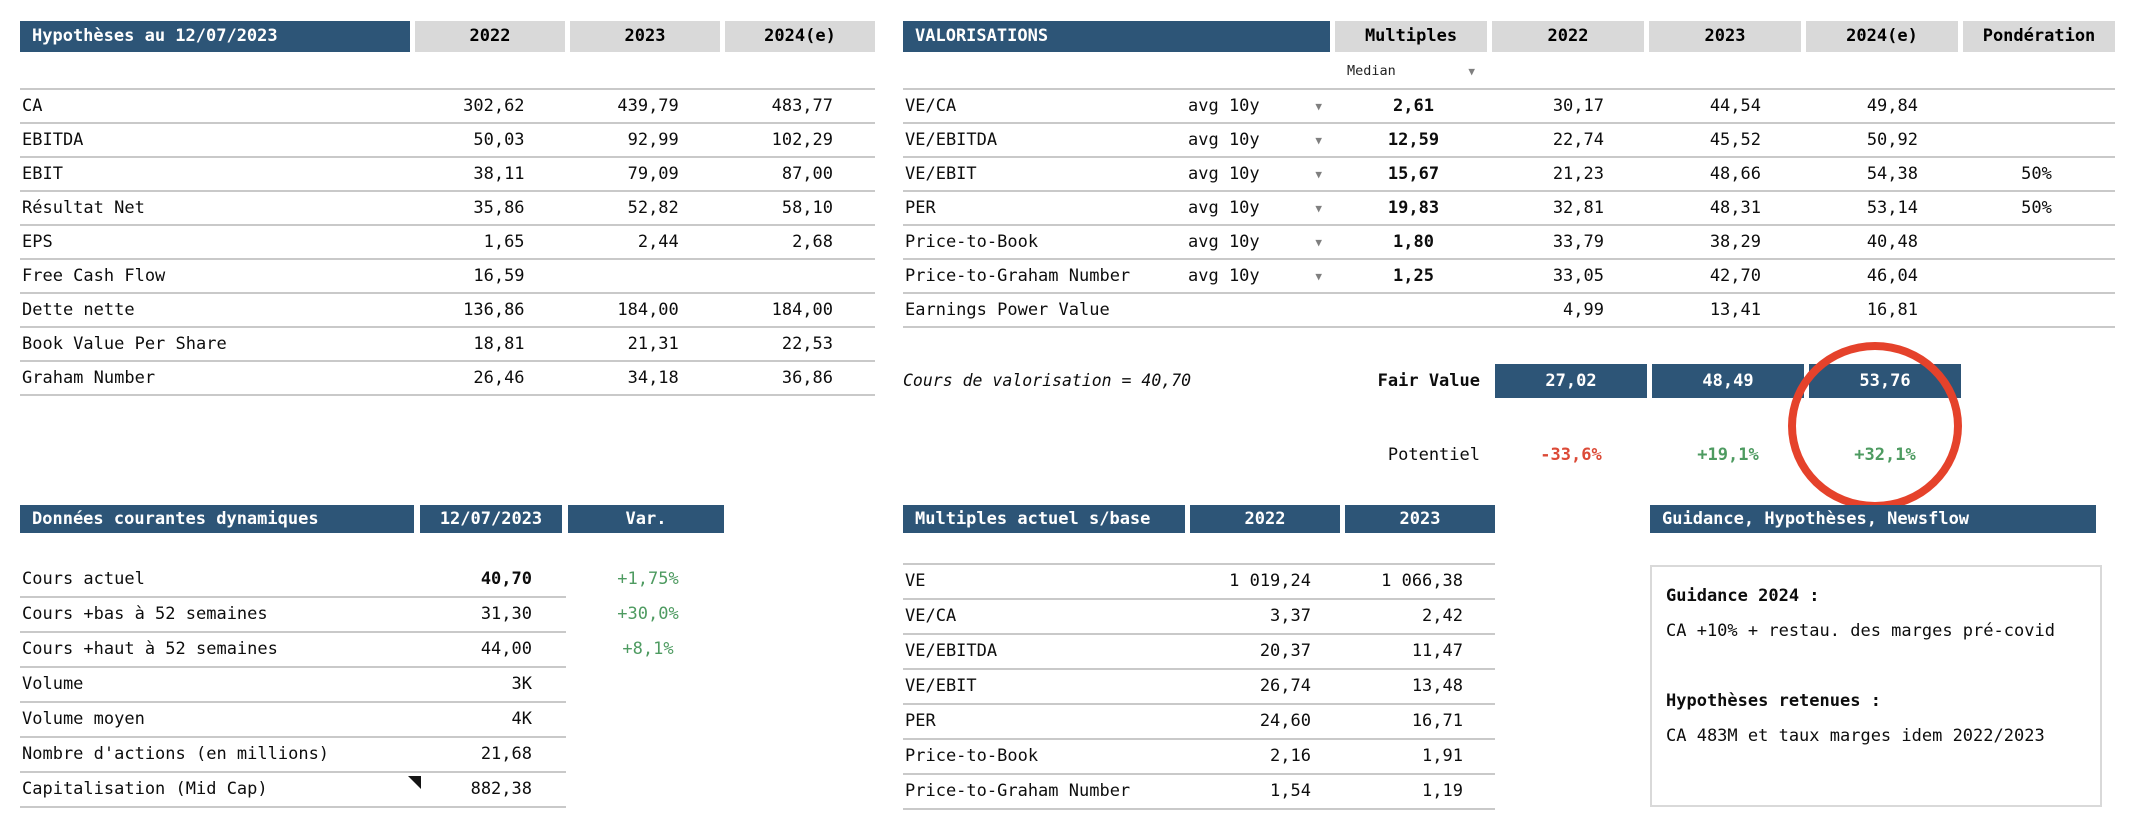 The width and height of the screenshot is (2130, 828). What do you see at coordinates (920, 208) in the screenshot?
I see `row-label: PER` at bounding box center [920, 208].